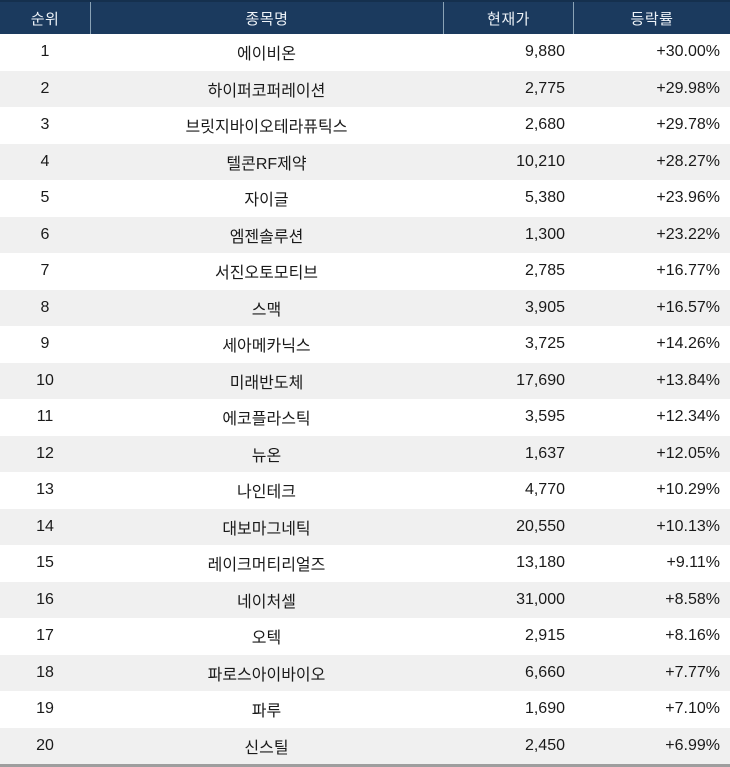 The image size is (730, 767). I want to click on table-row: 15 레이크머티리얼즈 13,180 +9.11%, so click(365, 563).